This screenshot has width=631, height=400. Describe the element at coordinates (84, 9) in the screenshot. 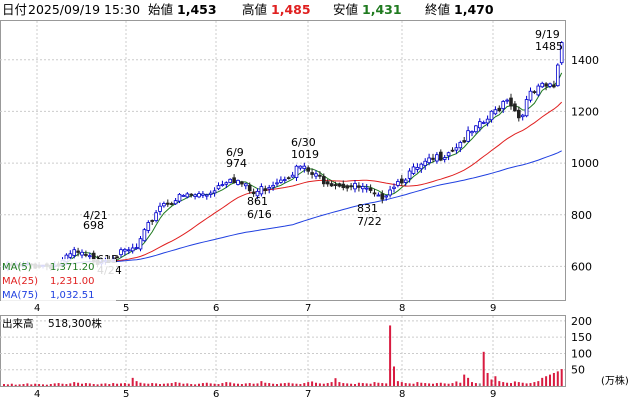

I see `date-value: 2025/09/19 15:30` at that location.